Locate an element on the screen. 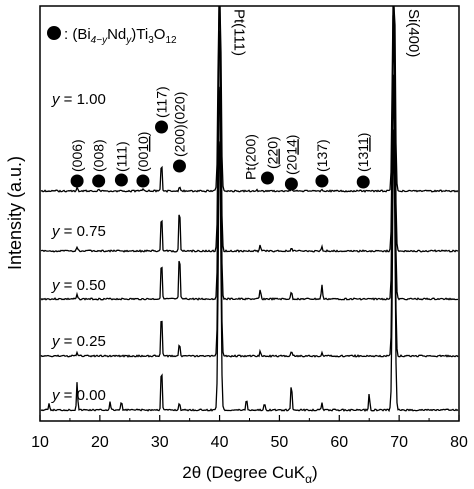 The image size is (474, 489). series-label: y = 0.00 is located at coordinates (78, 395).